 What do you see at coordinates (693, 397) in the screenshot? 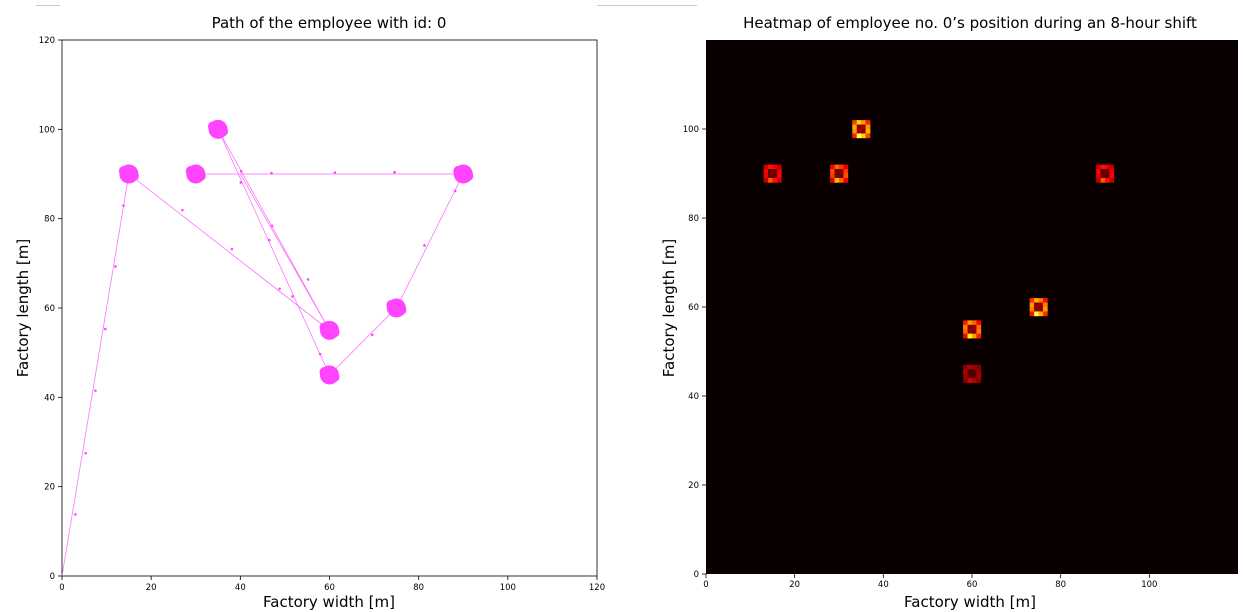
I see `y-tick-label: 40` at bounding box center [693, 397].